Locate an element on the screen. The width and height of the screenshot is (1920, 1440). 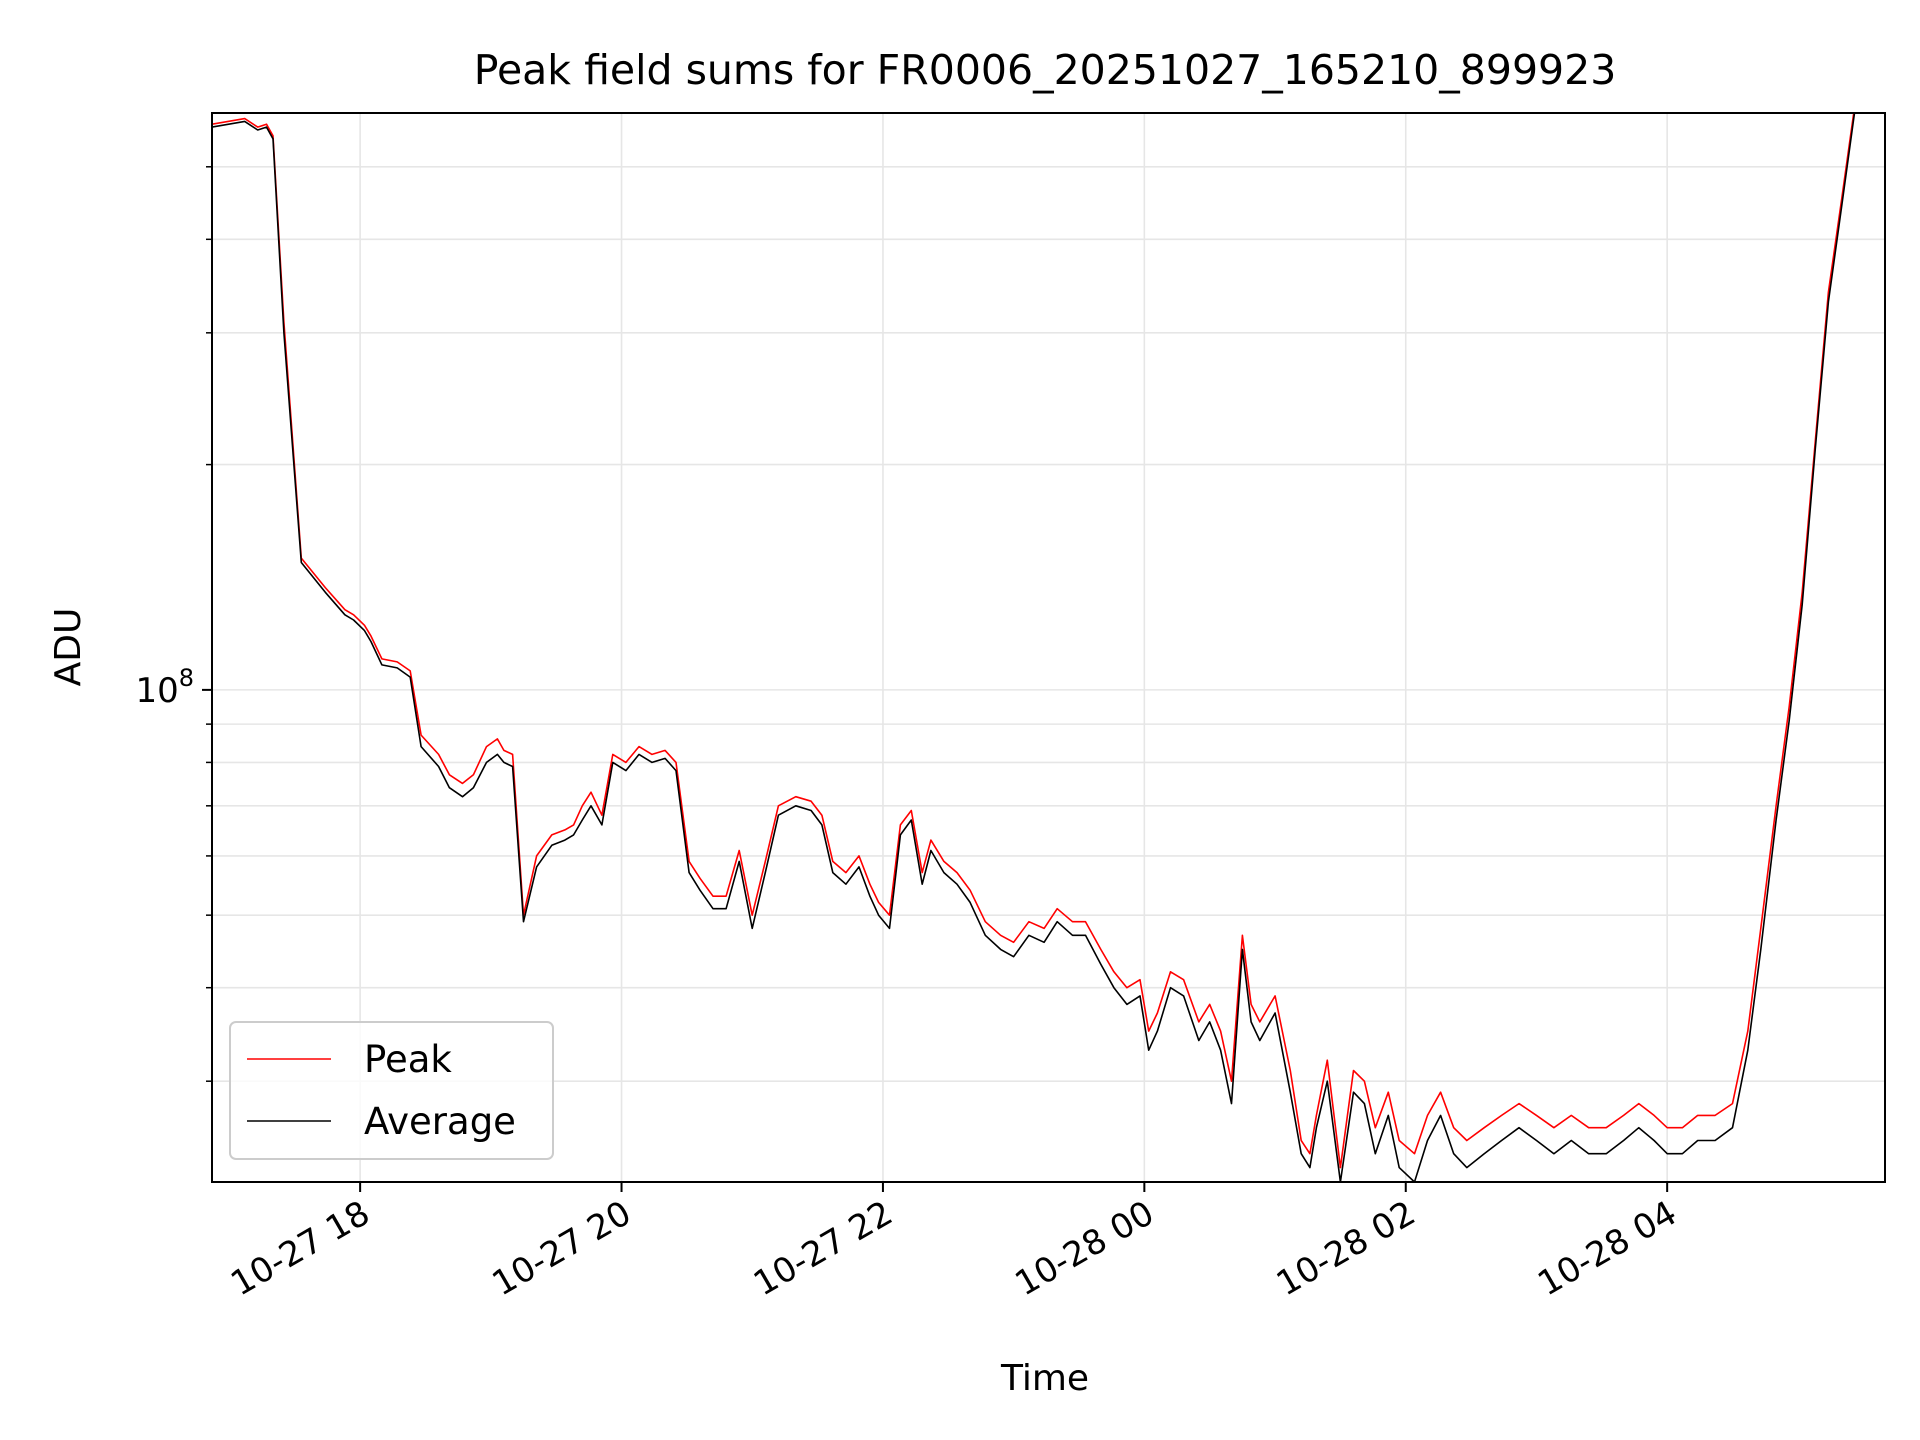
y-axis-label: ADU is located at coordinates (68, 647).